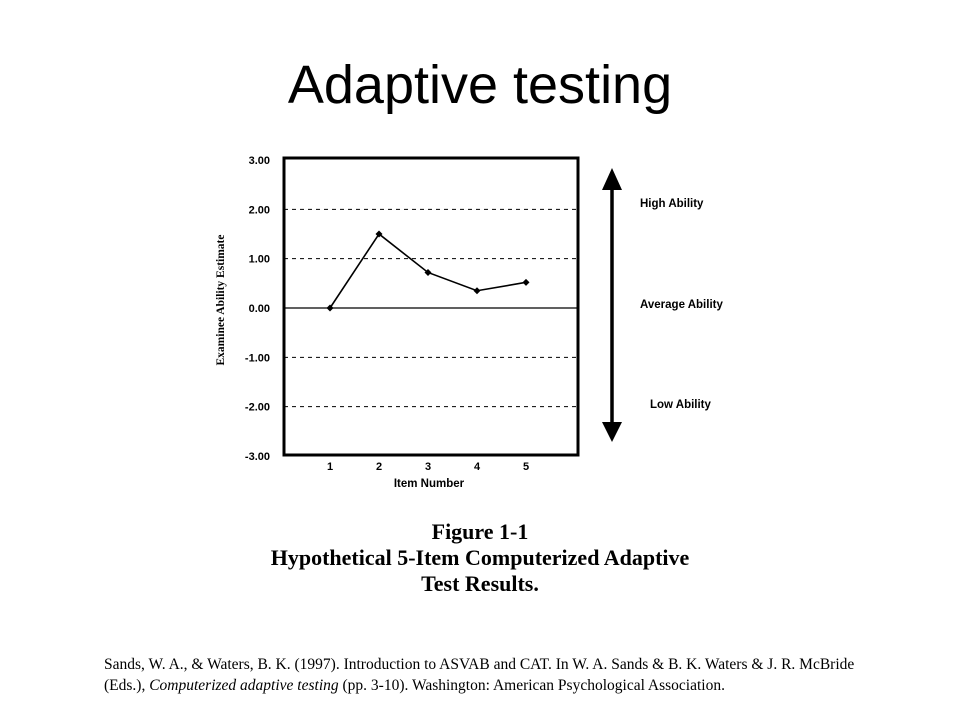 Image resolution: width=960 pixels, height=720 pixels. I want to click on y-tick-label: -1.00, so click(257, 358).